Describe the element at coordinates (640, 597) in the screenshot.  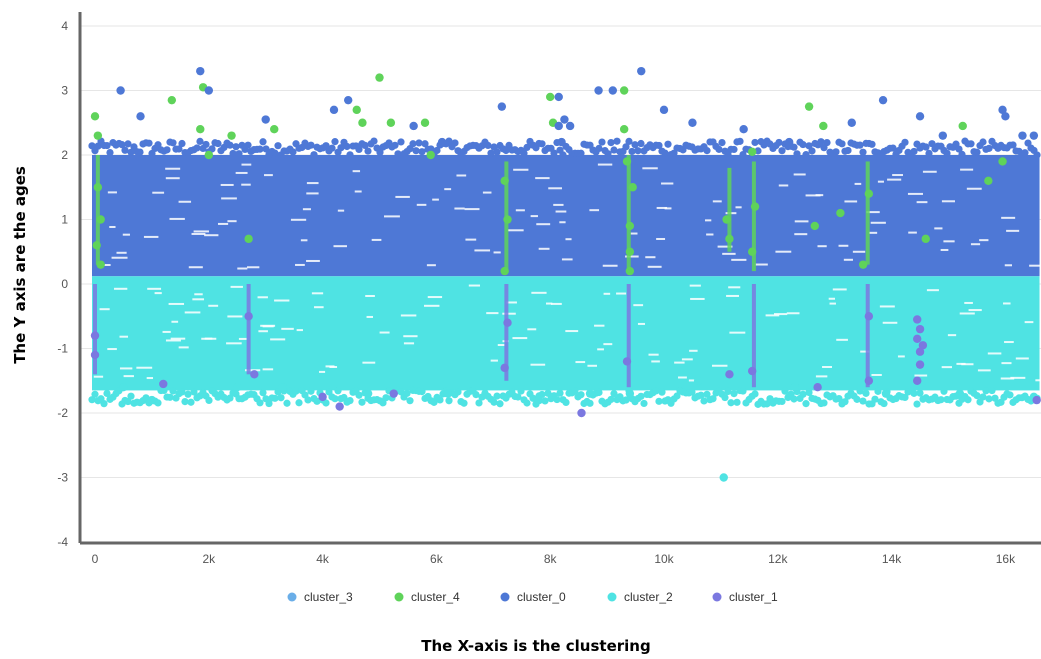
I see `legend-item-cluster_2: cluster_2` at that location.